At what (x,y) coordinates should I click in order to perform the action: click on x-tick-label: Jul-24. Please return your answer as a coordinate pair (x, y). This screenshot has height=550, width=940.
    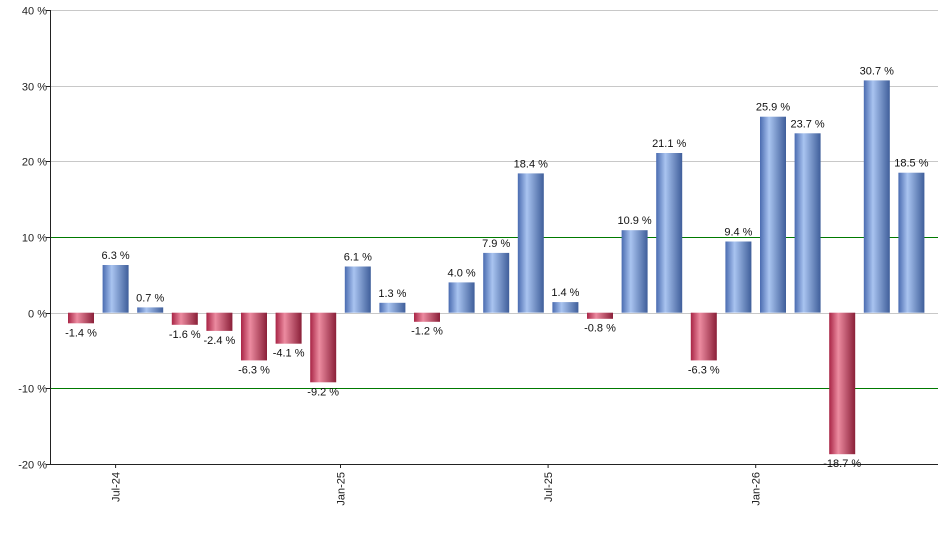
    Looking at the image, I should click on (117, 487).